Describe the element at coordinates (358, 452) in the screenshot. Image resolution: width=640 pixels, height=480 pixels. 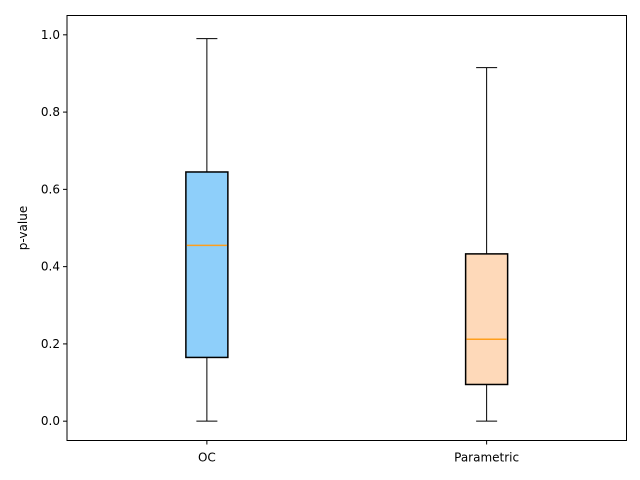
I see `x-axis-ticks: OC Parametric` at that location.